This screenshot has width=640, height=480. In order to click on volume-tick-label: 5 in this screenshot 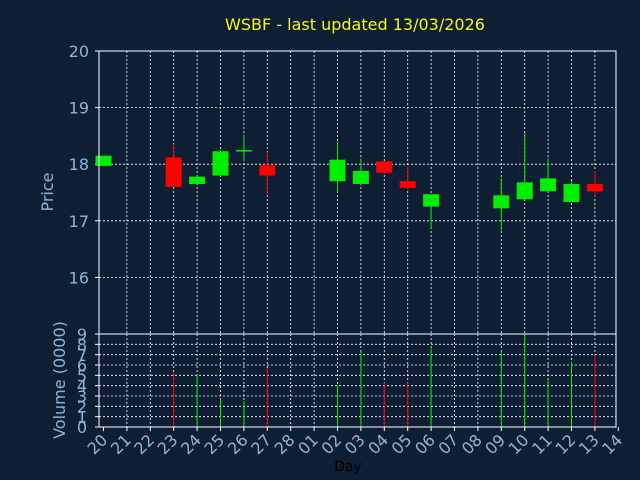, I will do `click(82, 375)`.